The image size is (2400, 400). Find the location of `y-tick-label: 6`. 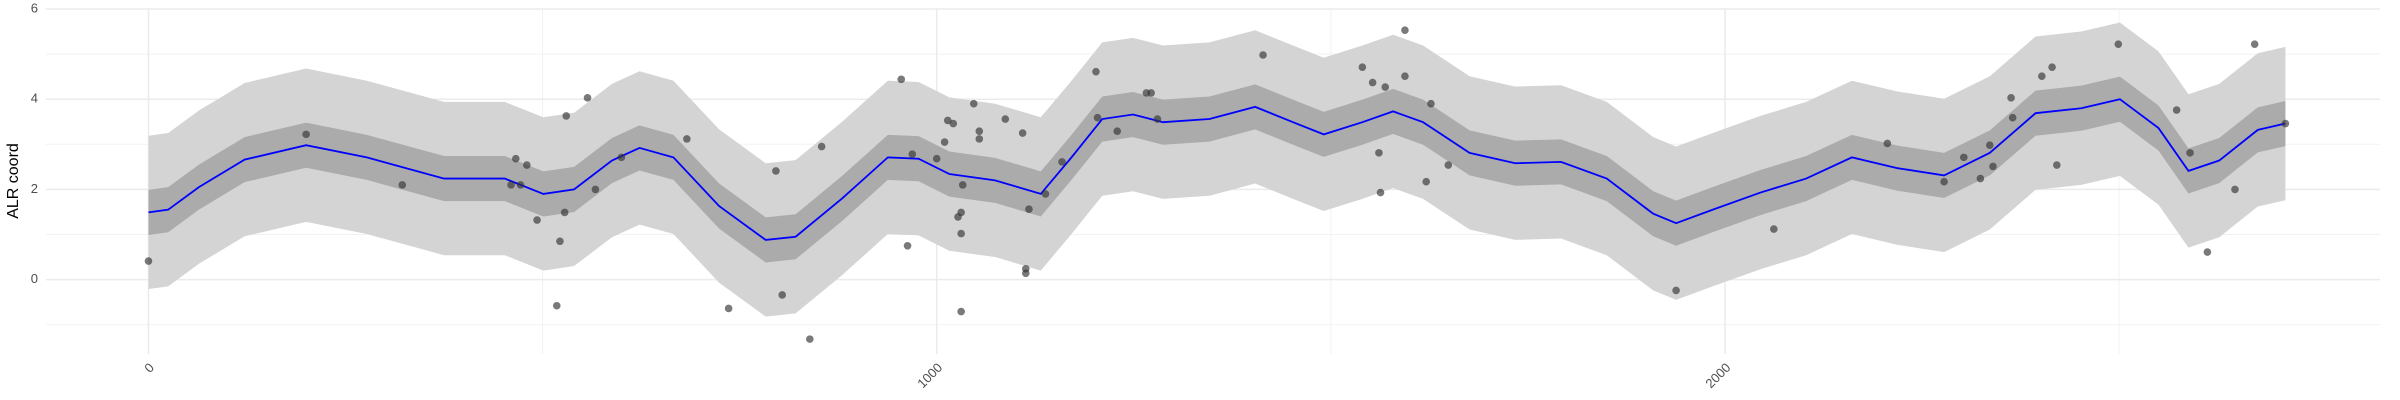

y-tick-label: 6 is located at coordinates (34, 7).